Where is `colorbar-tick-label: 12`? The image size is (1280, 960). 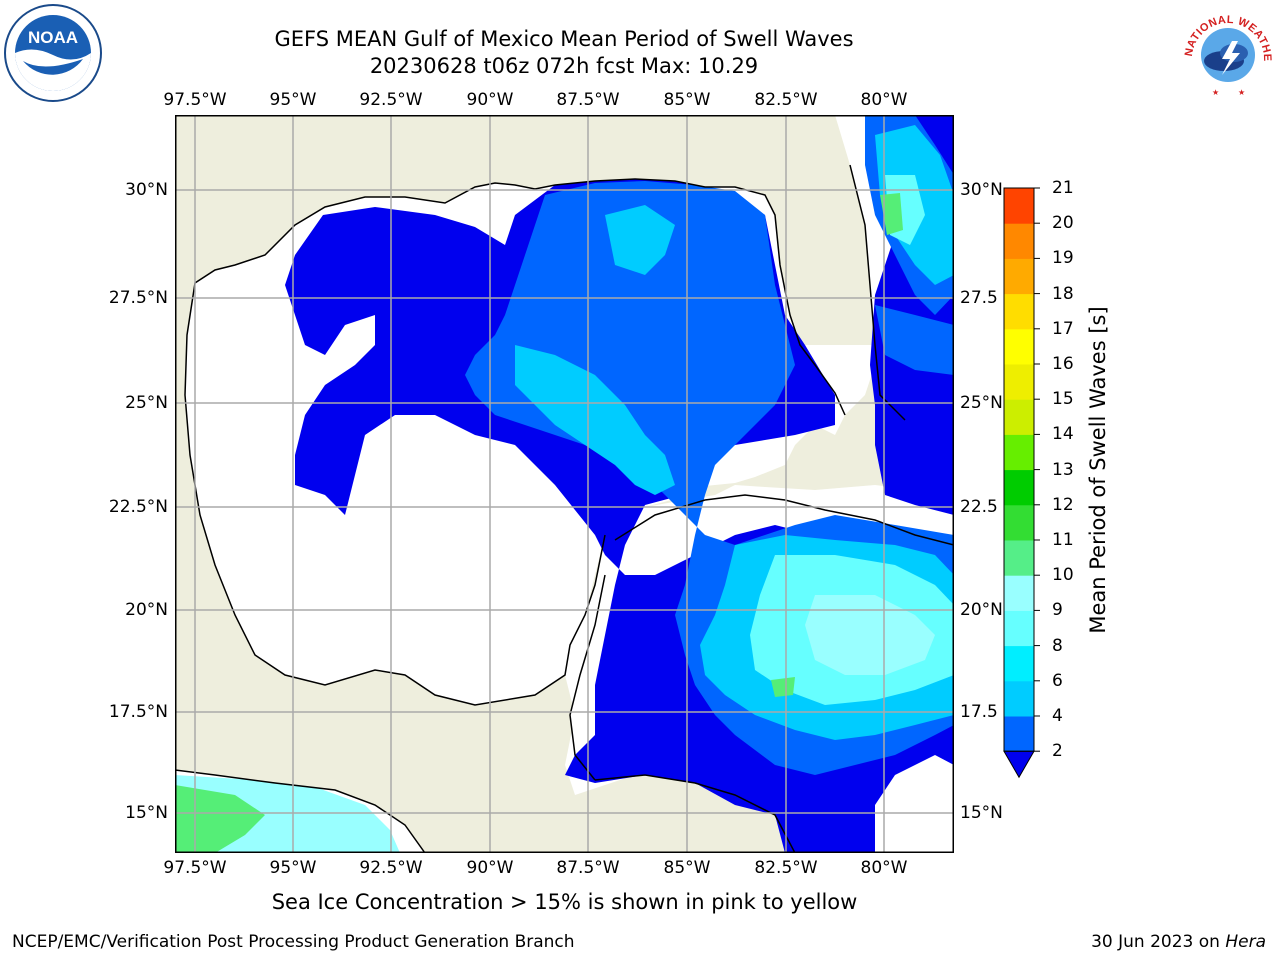
colorbar-tick-label: 12 is located at coordinates (1063, 504).